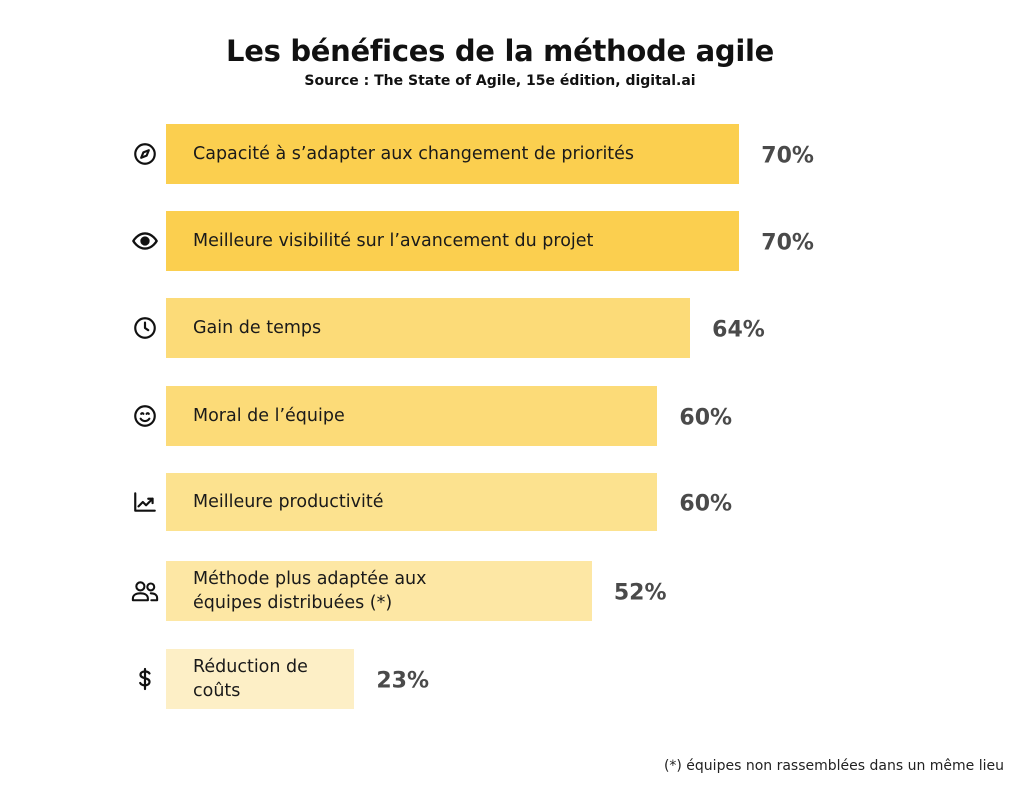 The height and width of the screenshot is (792, 1024). I want to click on smile-icon, so click(145, 416).